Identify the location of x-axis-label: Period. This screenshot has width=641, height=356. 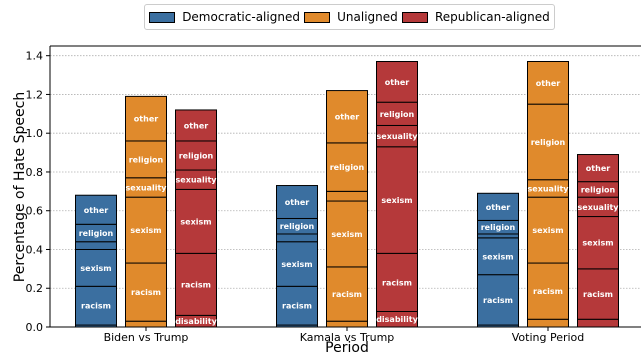
(347, 348).